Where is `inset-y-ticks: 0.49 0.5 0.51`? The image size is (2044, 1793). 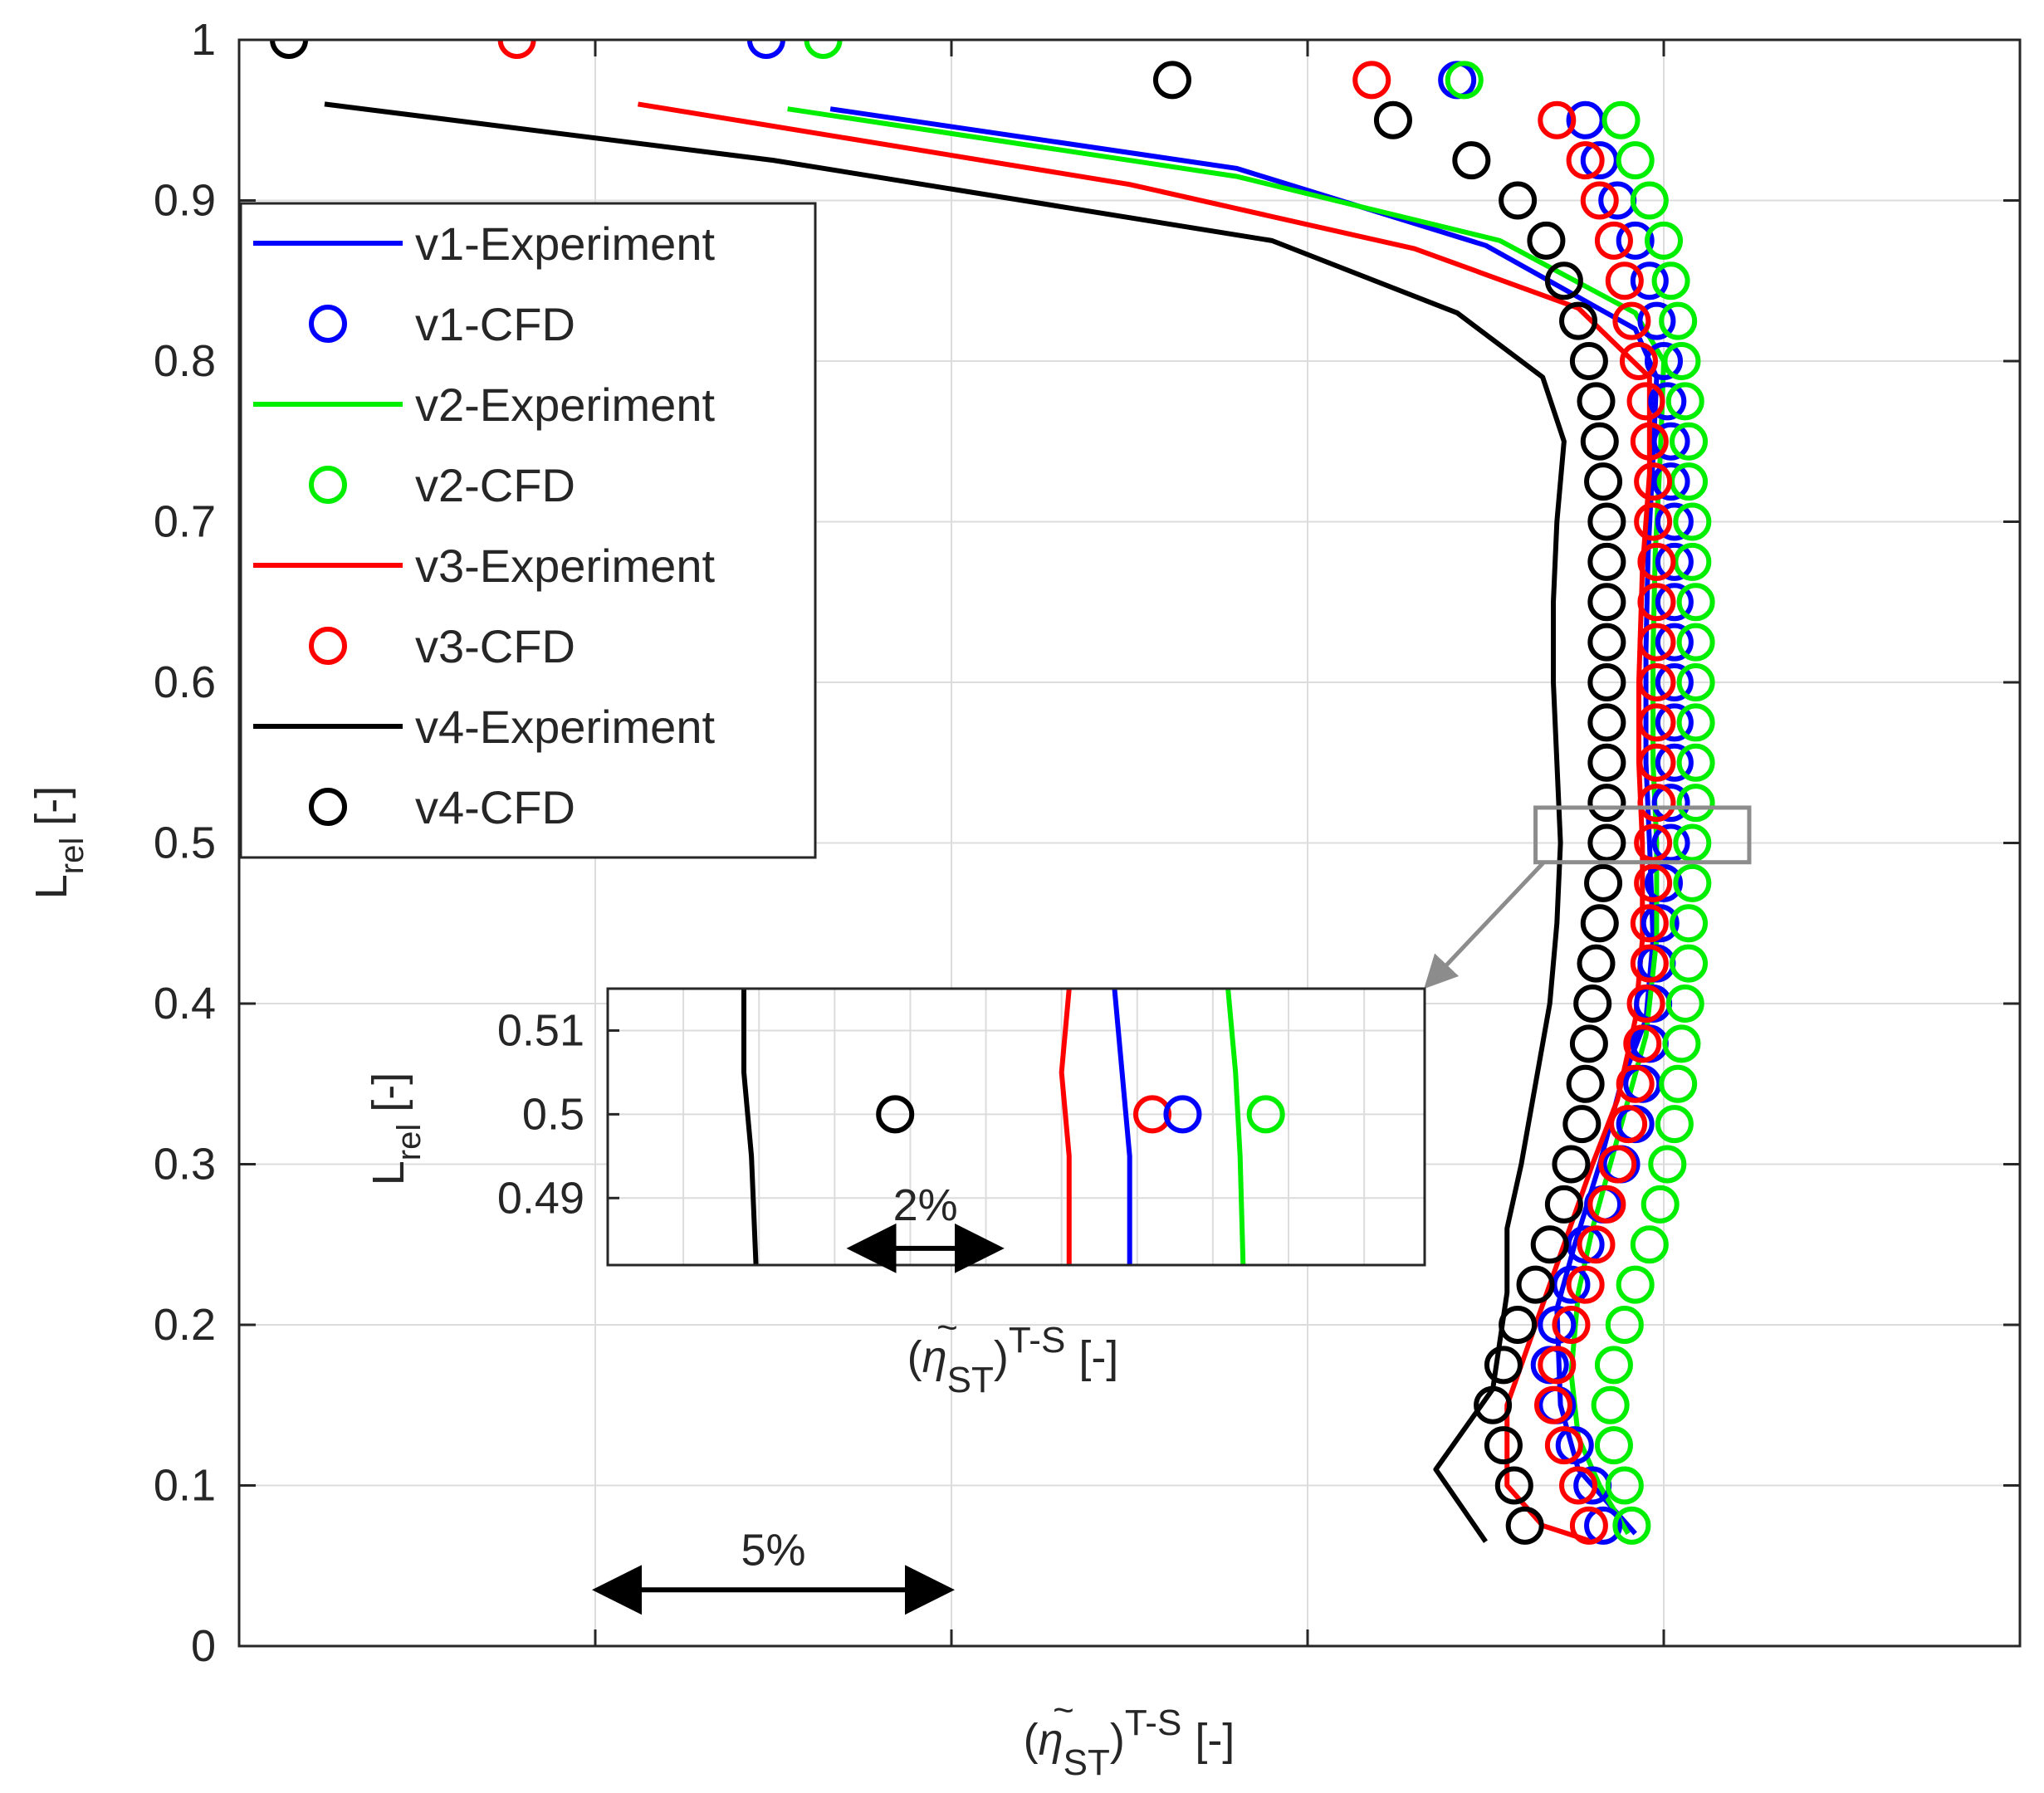
inset-y-ticks: 0.49 0.5 0.51 is located at coordinates (558, 1114).